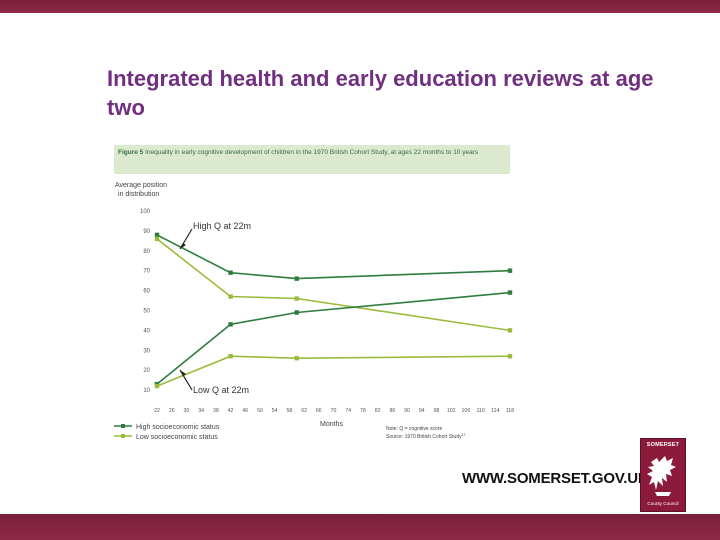 This screenshot has height=540, width=720. What do you see at coordinates (260, 411) in the screenshot?
I see `x-tick-label: 50` at bounding box center [260, 411].